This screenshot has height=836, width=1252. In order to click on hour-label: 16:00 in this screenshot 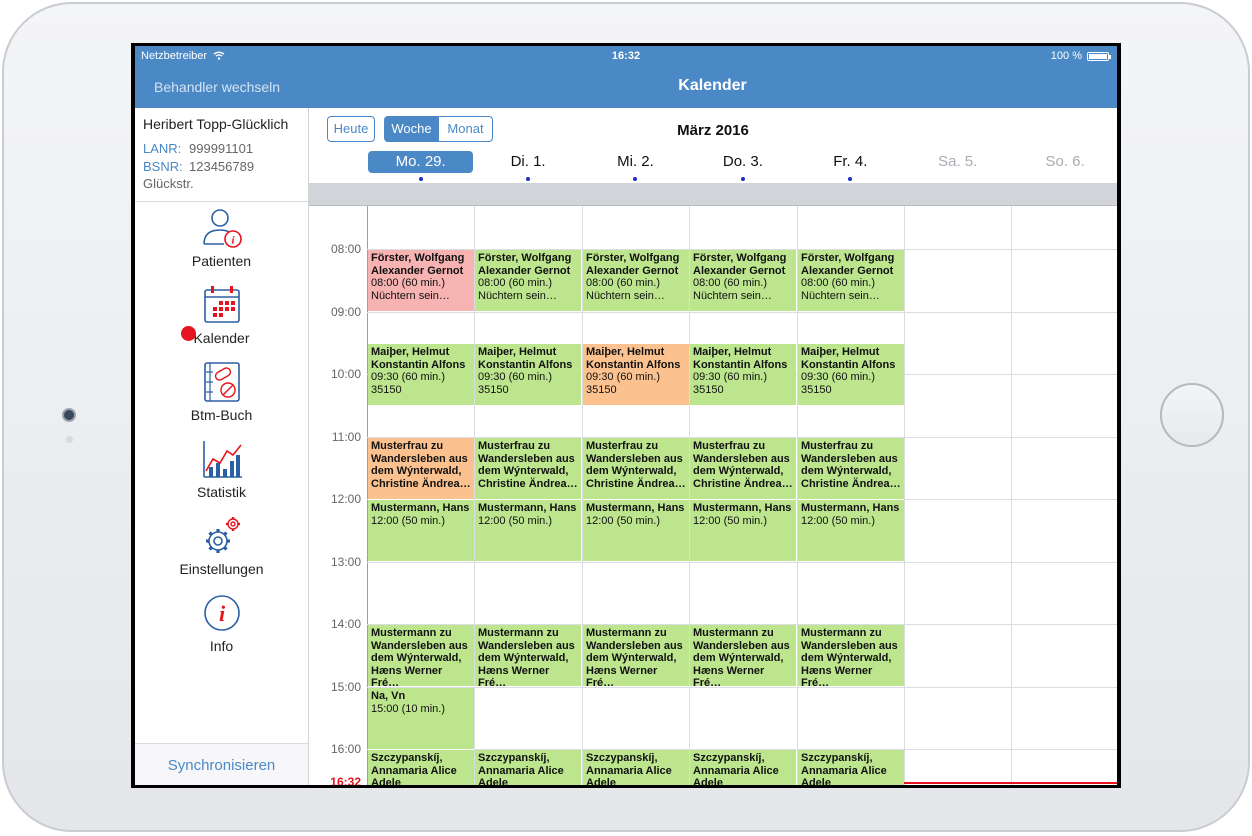, I will do `click(345, 749)`.